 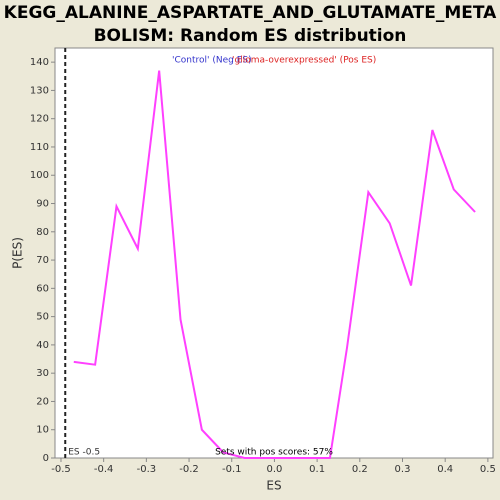 I want to click on y-tick-label: 40, so click(x=42, y=345).